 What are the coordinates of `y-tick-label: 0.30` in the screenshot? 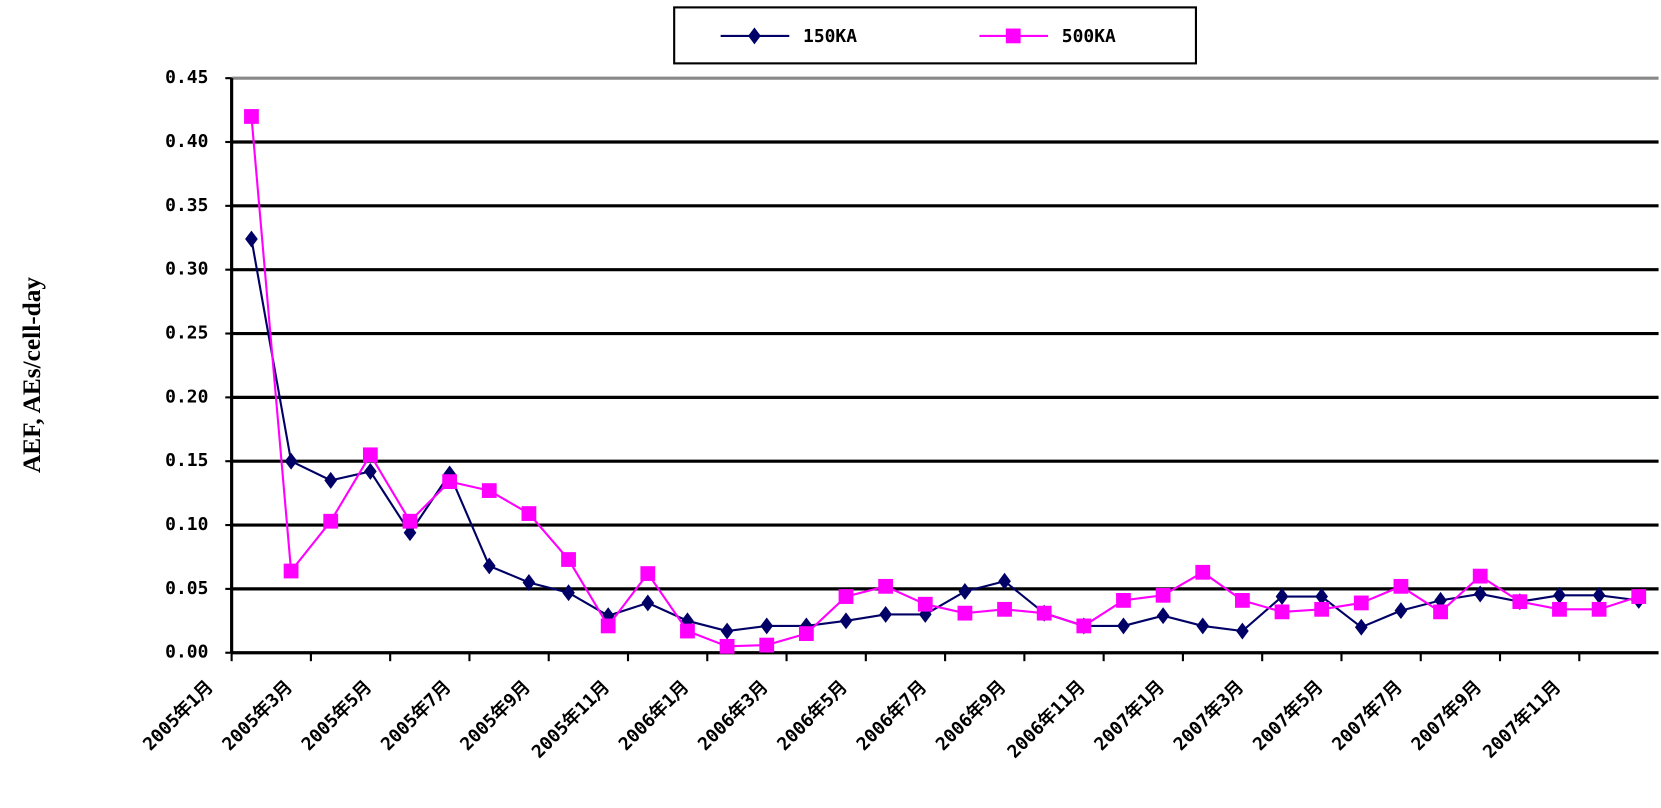 It's located at (186, 269).